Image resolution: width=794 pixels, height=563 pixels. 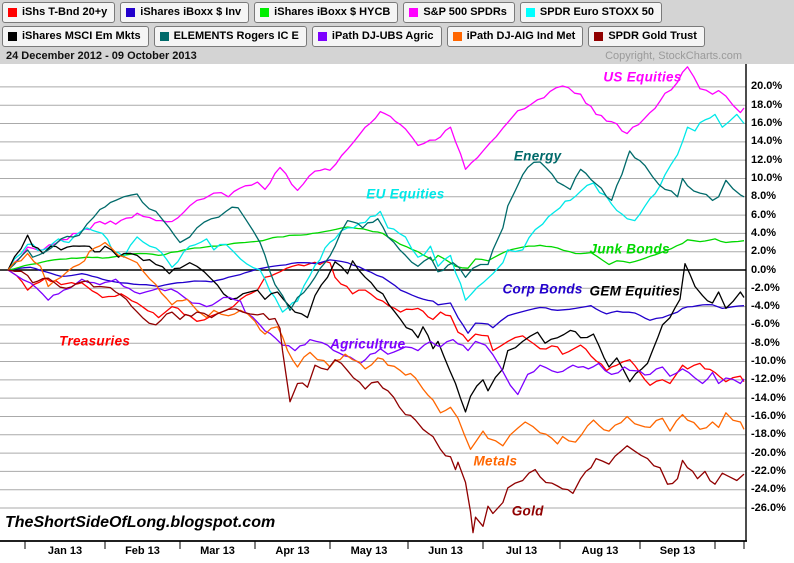 I want to click on y-tick-label: -20.0%, so click(x=768, y=452).